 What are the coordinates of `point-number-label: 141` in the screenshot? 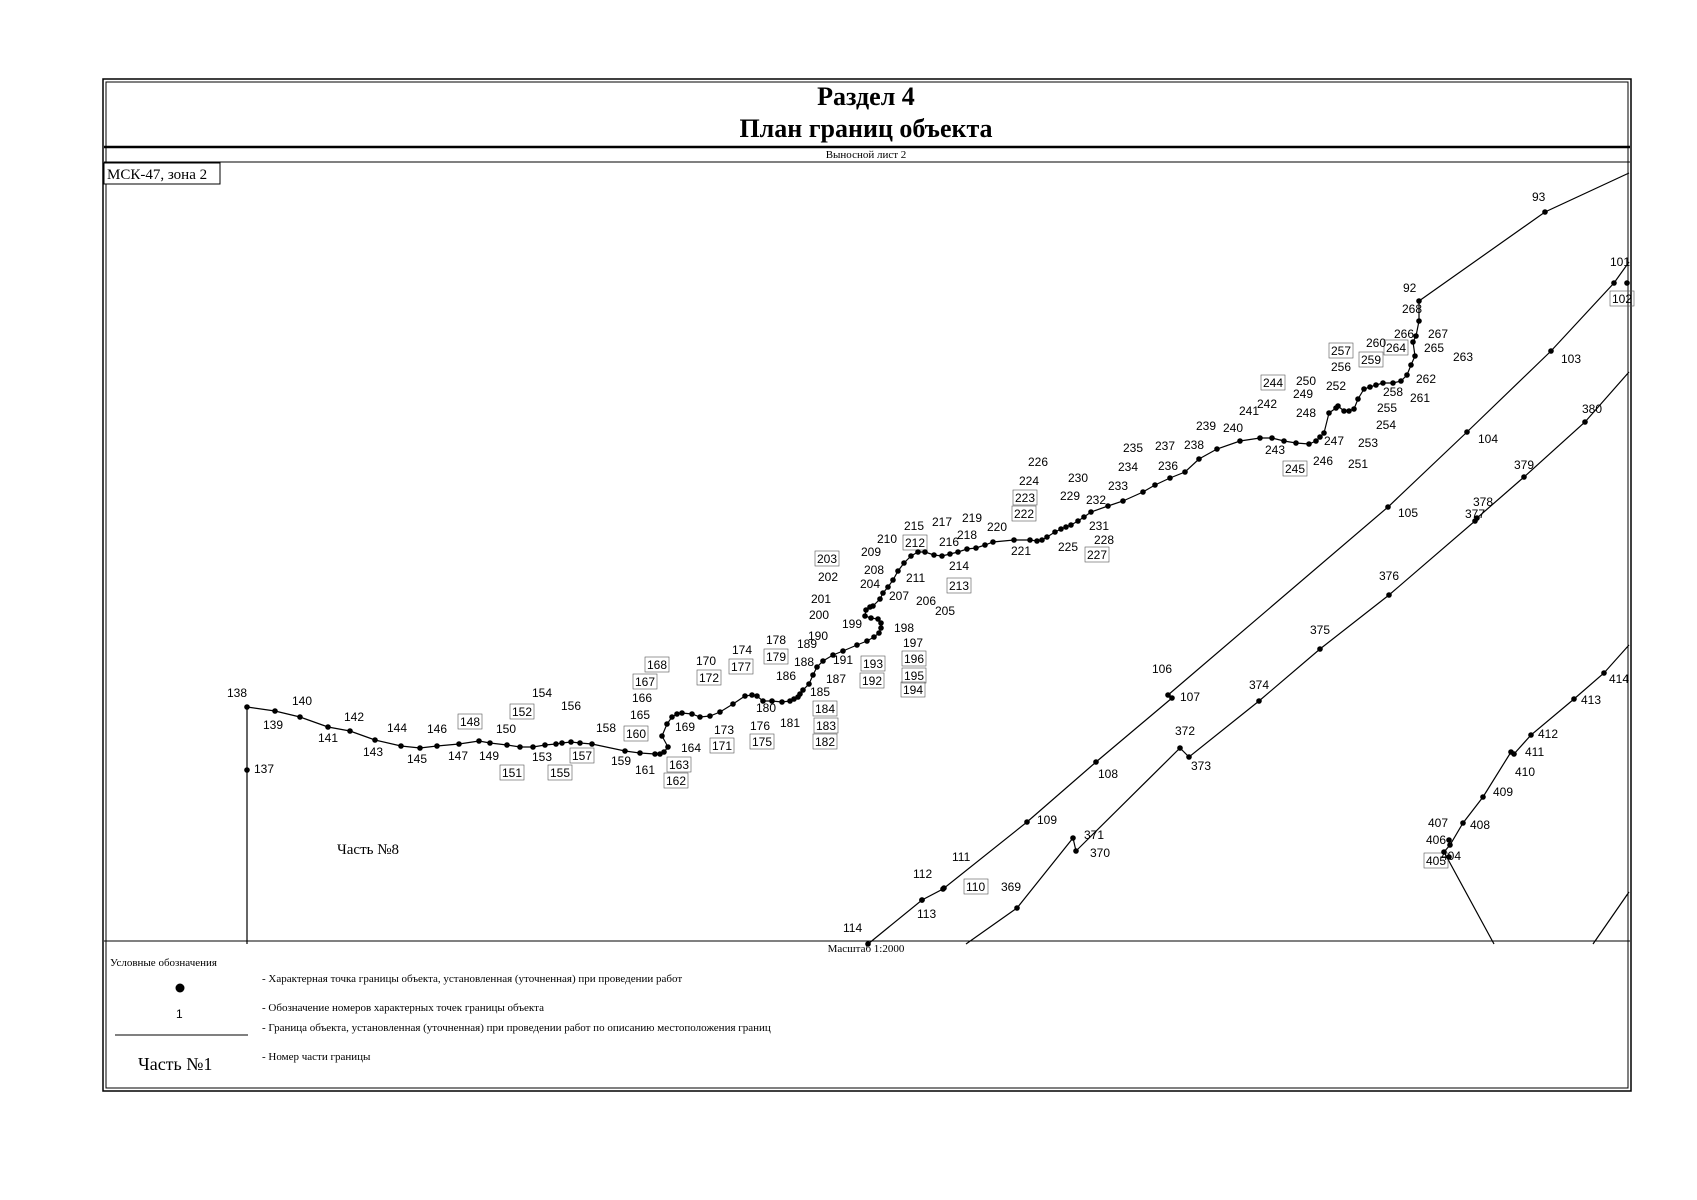 It's located at (328, 738).